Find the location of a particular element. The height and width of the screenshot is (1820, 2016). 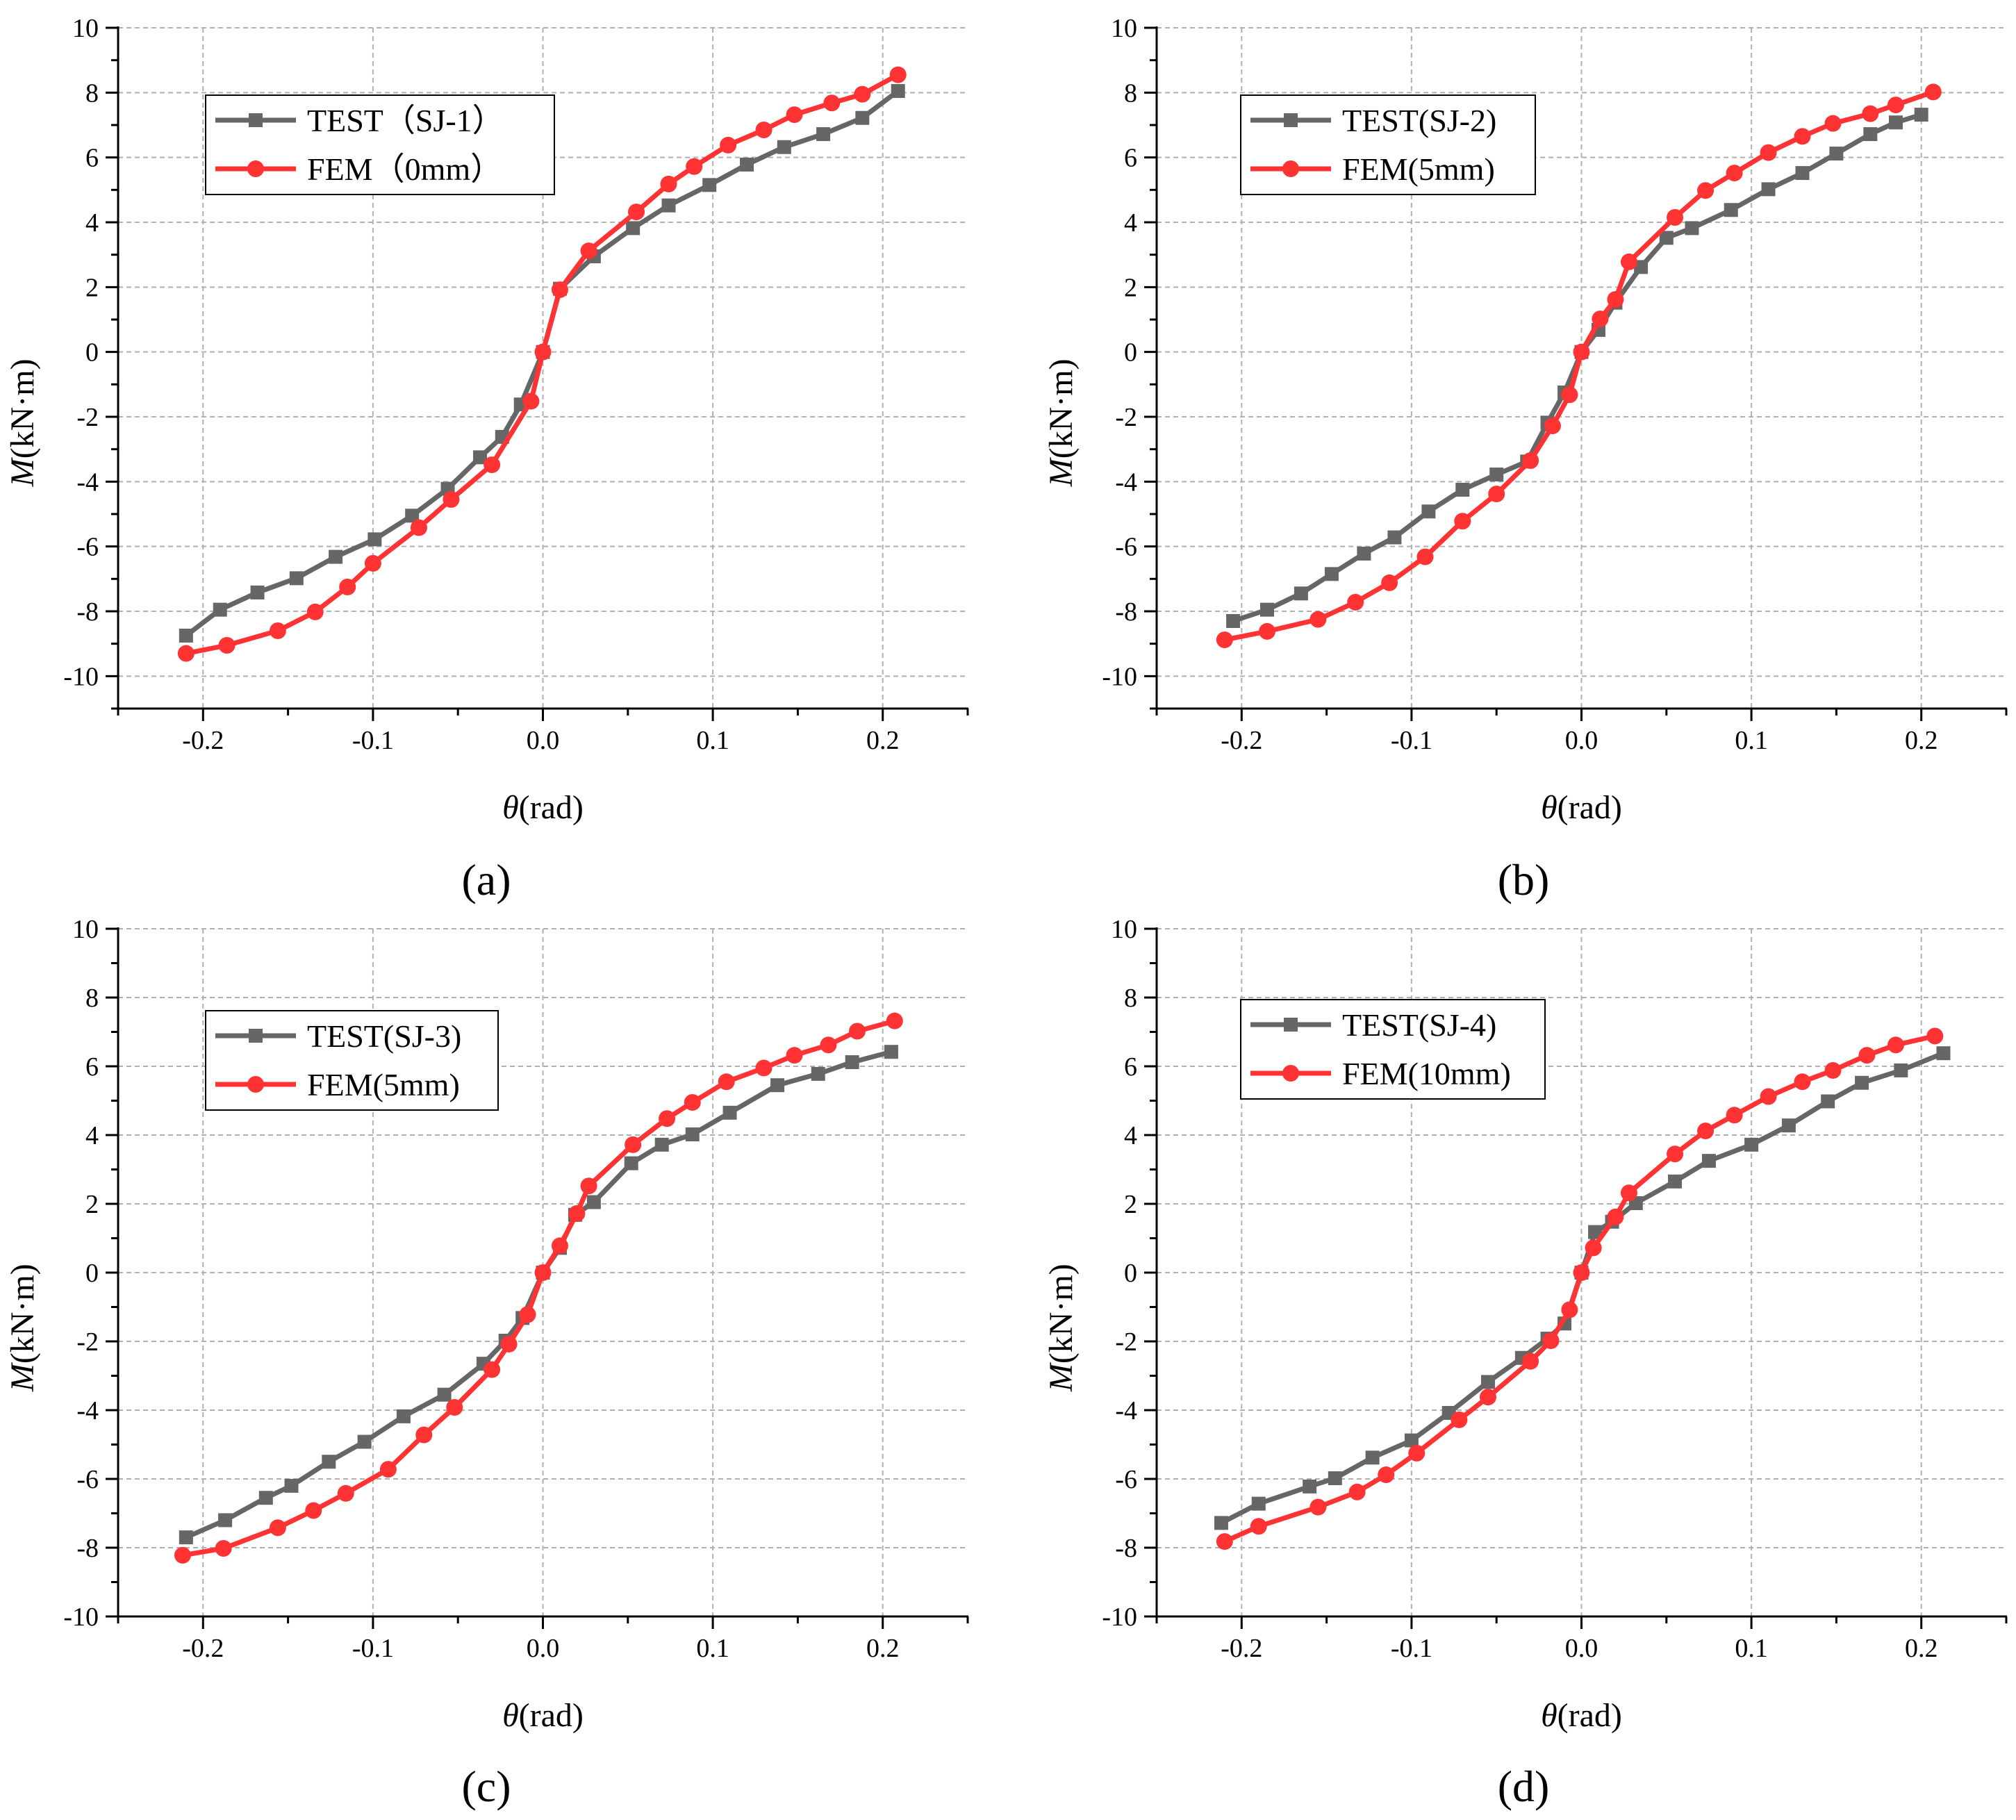

x-tick-label: 0.1 is located at coordinates (712, 1649).